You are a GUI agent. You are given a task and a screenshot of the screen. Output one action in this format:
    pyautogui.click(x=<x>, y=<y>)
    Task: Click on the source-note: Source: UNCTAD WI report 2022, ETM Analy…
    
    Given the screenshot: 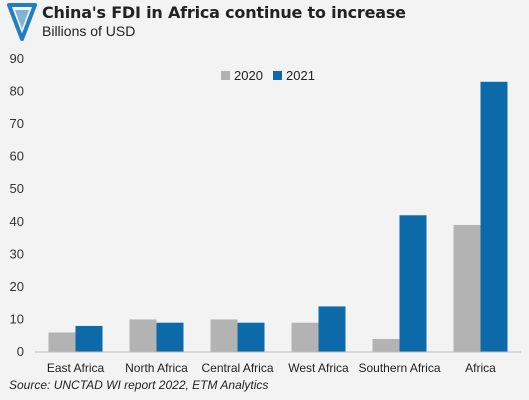 What is the action you would take?
    pyautogui.click(x=139, y=385)
    